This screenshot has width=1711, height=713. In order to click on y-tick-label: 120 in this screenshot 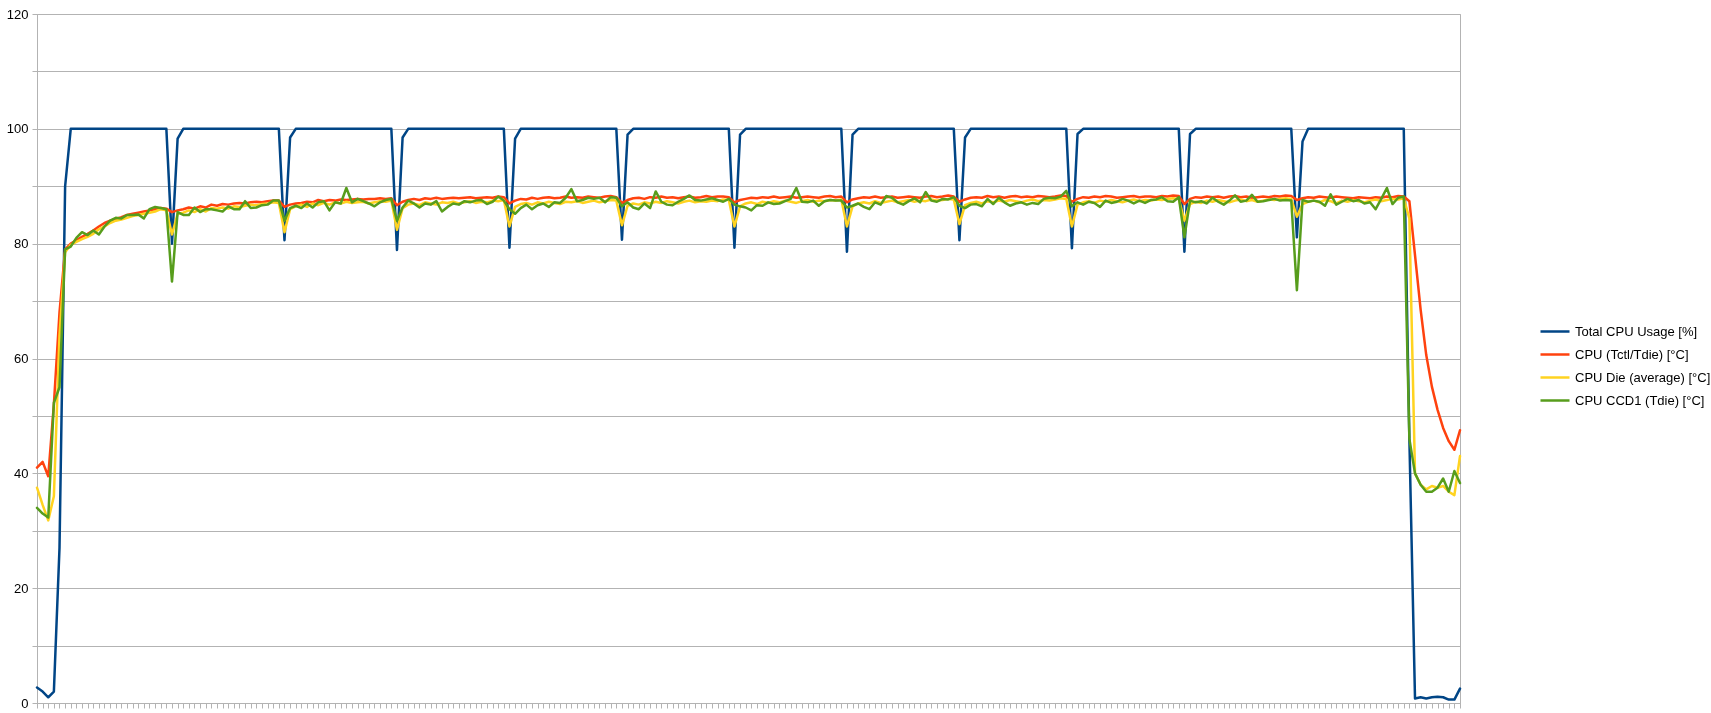, I will do `click(17, 14)`.